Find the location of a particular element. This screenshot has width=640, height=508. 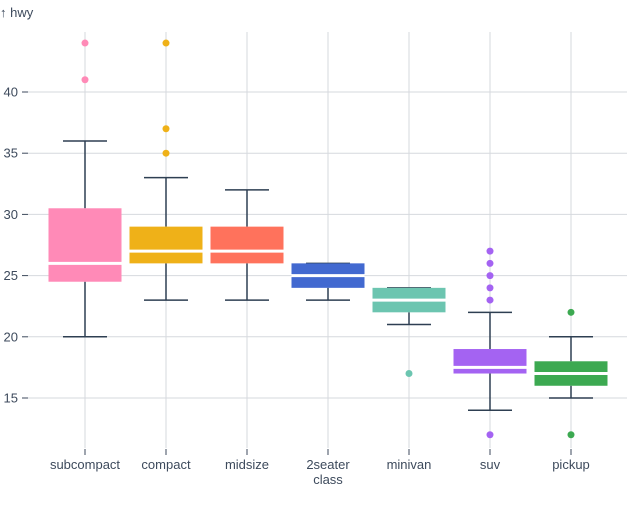

x-tick-label: 2seater is located at coordinates (328, 464).